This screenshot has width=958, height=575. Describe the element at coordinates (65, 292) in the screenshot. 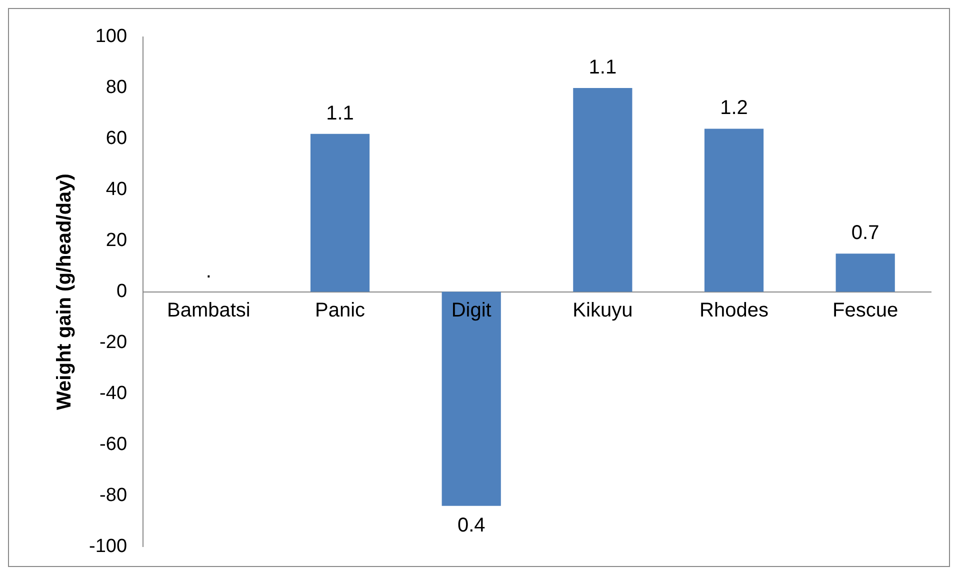

I see `y-axis-title: Weight gain (g/head/day)` at that location.